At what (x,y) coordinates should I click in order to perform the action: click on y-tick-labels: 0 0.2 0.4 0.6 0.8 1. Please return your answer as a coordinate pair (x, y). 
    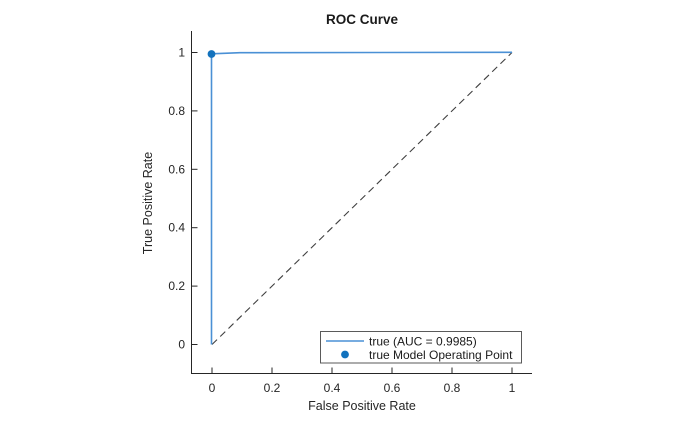
    Looking at the image, I should click on (176, 199).